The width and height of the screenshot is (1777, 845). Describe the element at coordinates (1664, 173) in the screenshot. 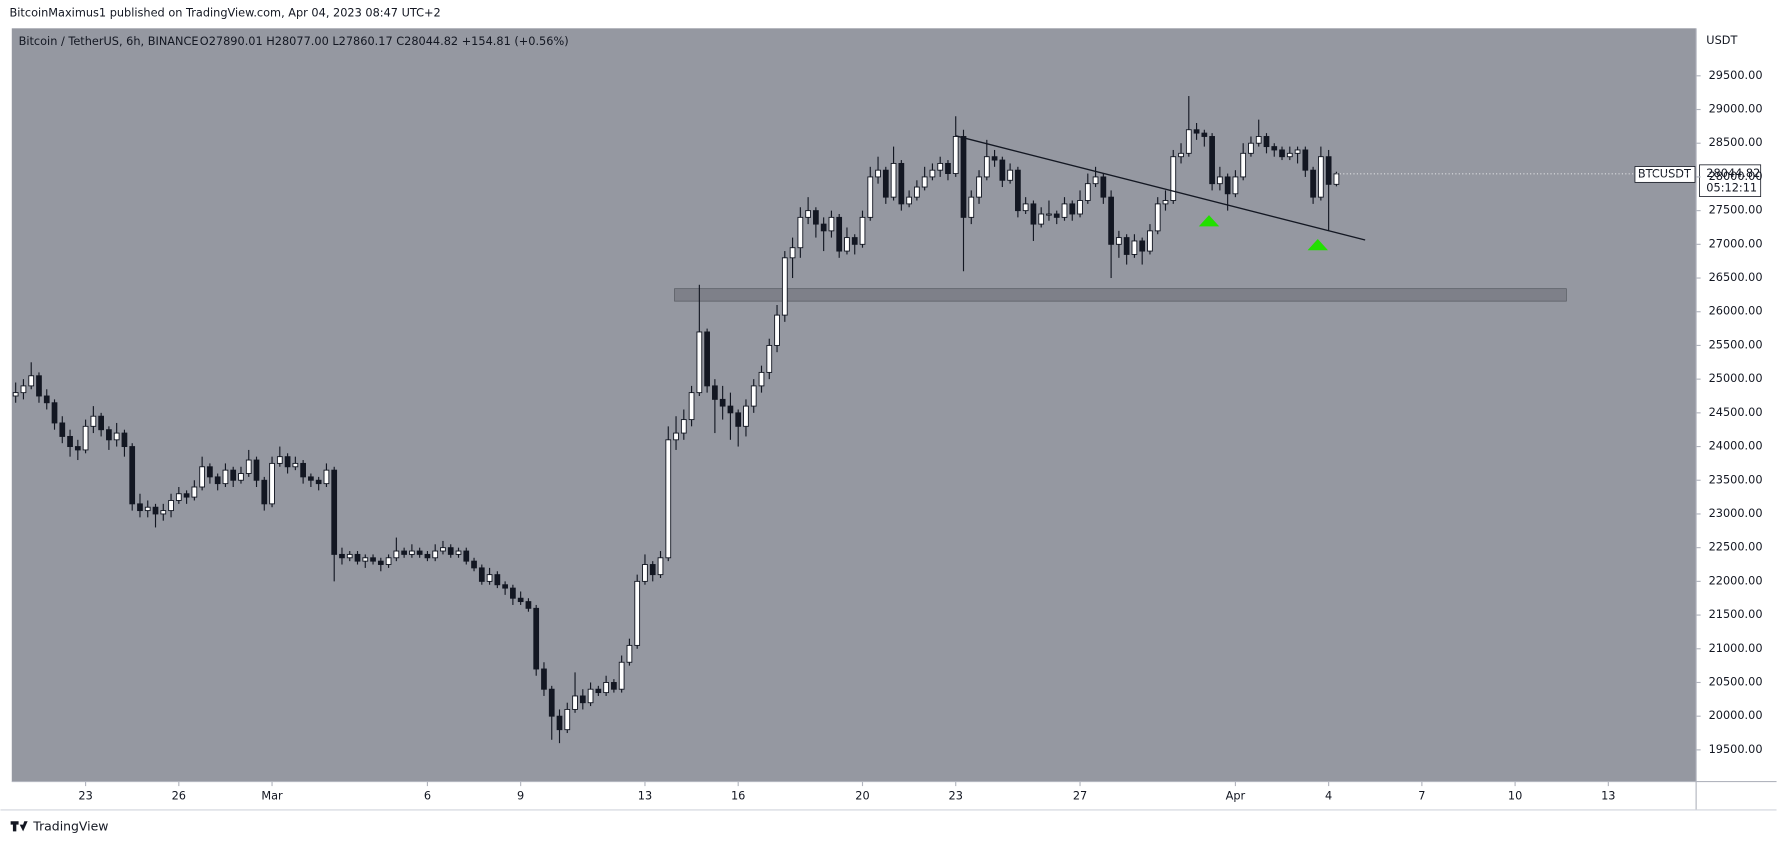

I see `symbol-tag: BTCUSDT` at that location.